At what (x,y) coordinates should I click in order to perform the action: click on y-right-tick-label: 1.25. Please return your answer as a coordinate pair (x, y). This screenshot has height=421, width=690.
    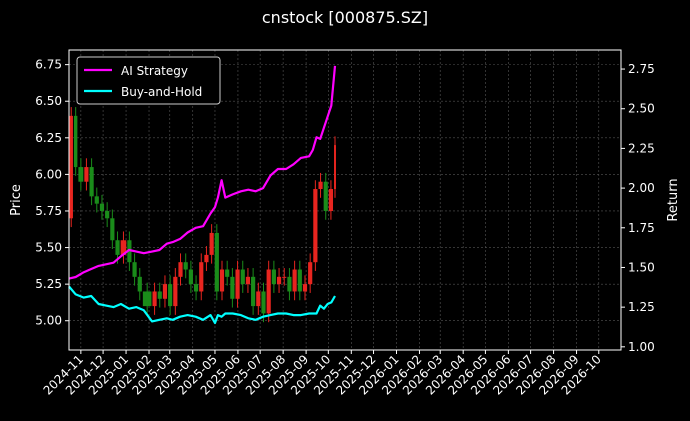
    Looking at the image, I should click on (641, 307).